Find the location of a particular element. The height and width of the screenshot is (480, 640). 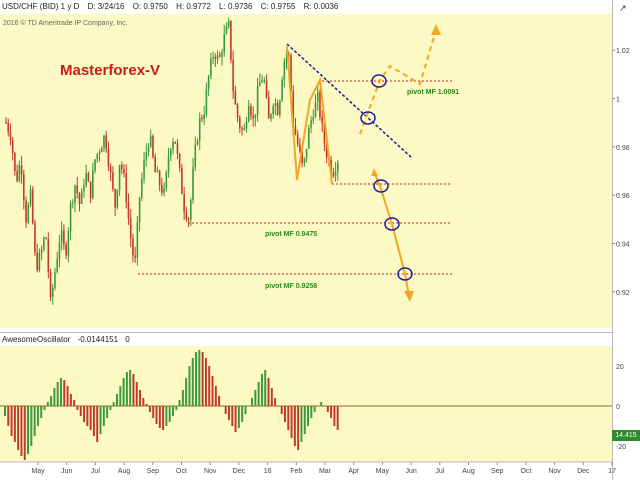

time-tick-label: Sep is located at coordinates (497, 471).